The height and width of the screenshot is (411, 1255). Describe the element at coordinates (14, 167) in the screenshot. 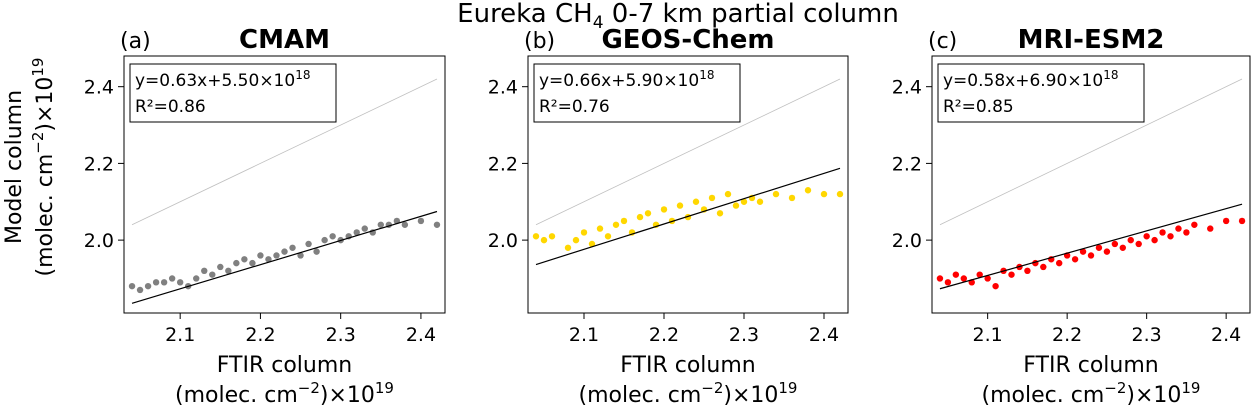

I see `y-axis-label: Model column` at that location.